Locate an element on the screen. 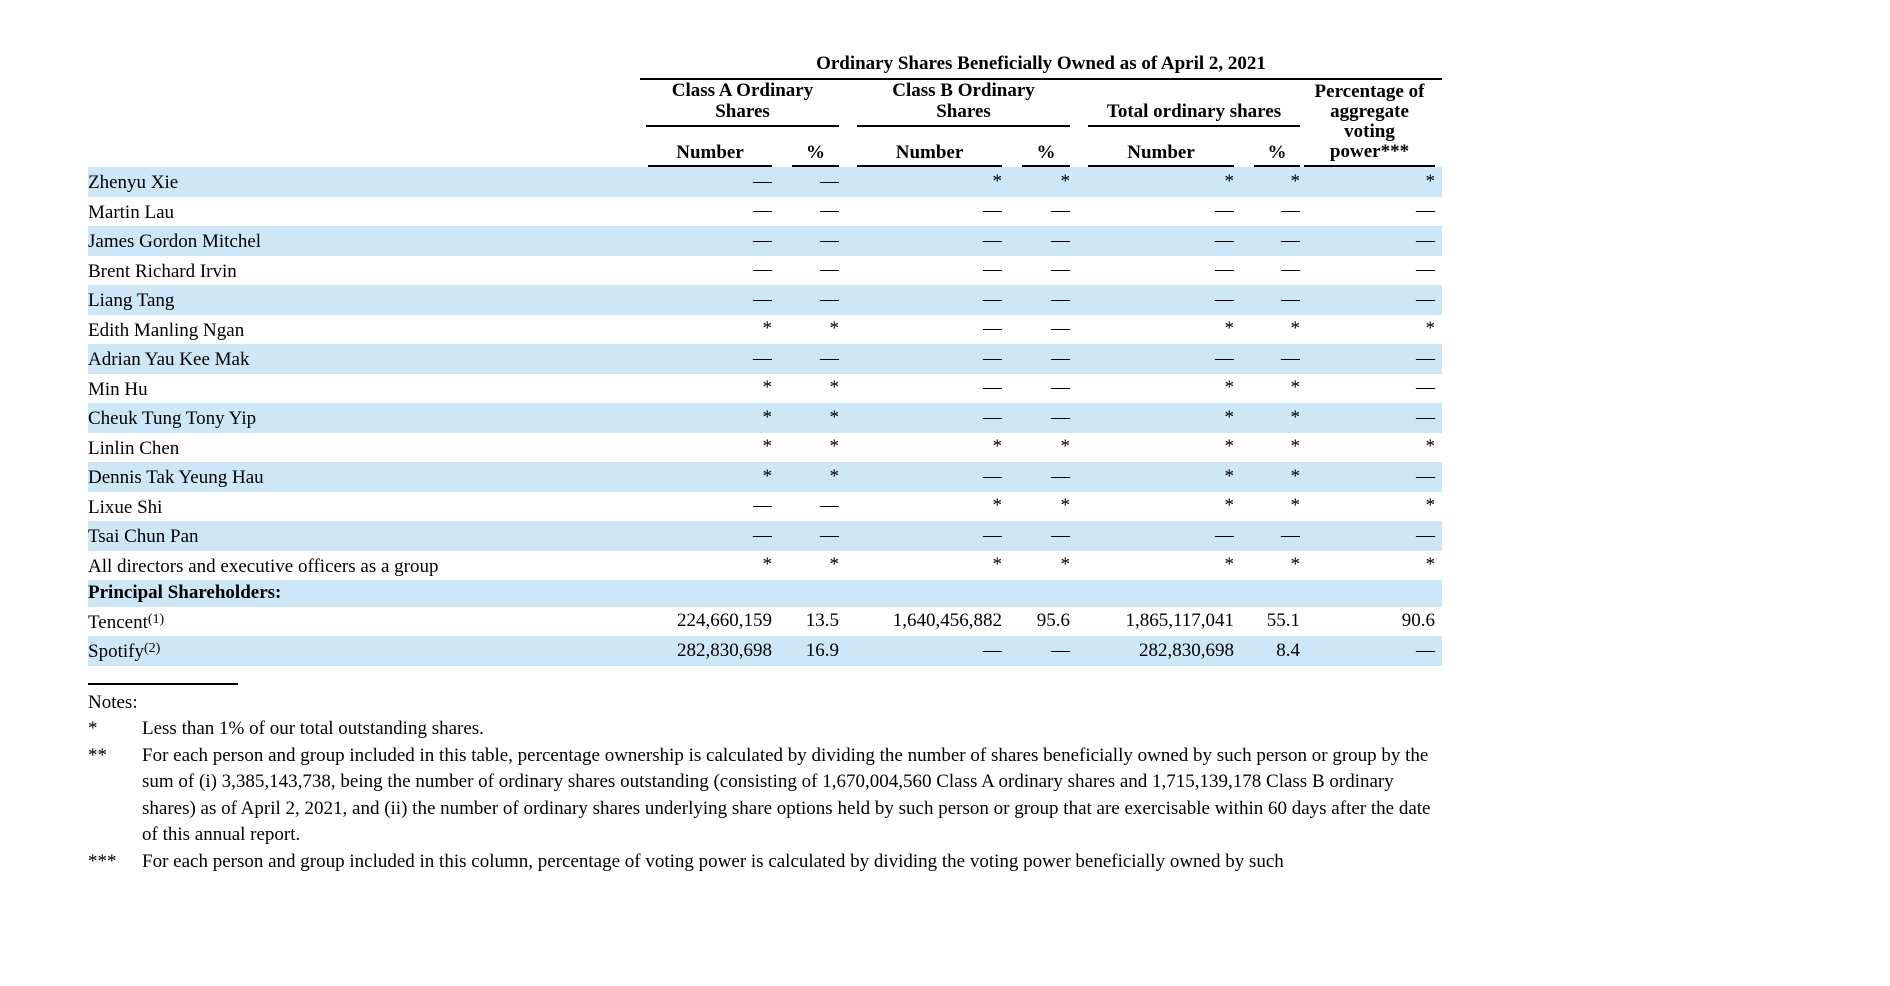  shareholder-name: Lixue Shi is located at coordinates (125, 507).